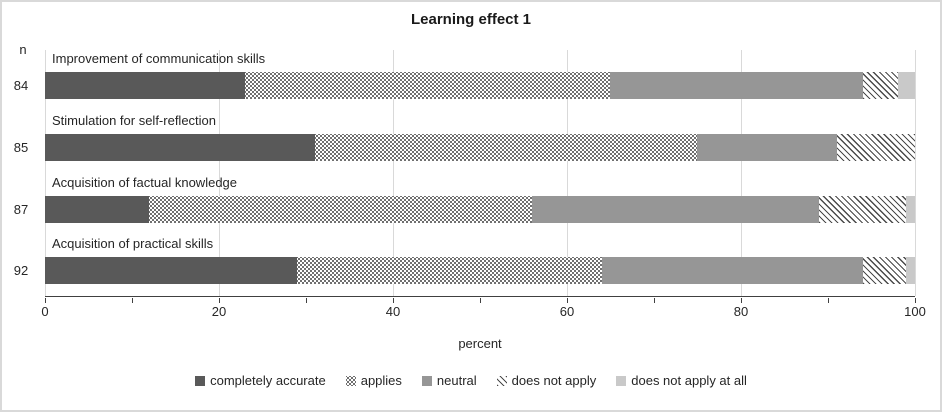 This screenshot has height=412, width=942. What do you see at coordinates (219, 311) in the screenshot?
I see `x-tick-label: 20` at bounding box center [219, 311].